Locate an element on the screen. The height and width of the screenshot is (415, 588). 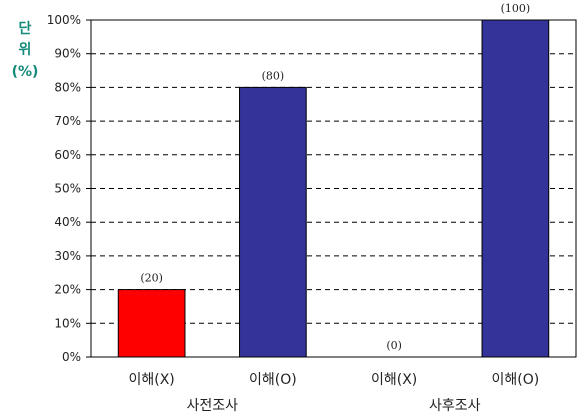
unit-label: 단 위 (%) is located at coordinates (25, 50).